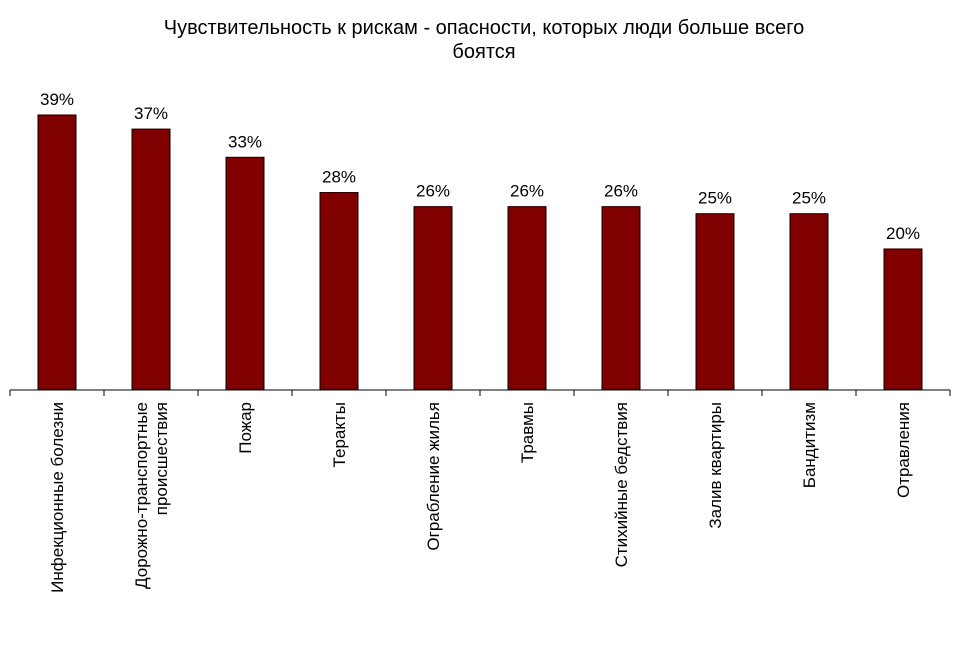 The height and width of the screenshot is (651, 965). What do you see at coordinates (339, 177) in the screenshot?
I see `bar-value-label: 28%` at bounding box center [339, 177].